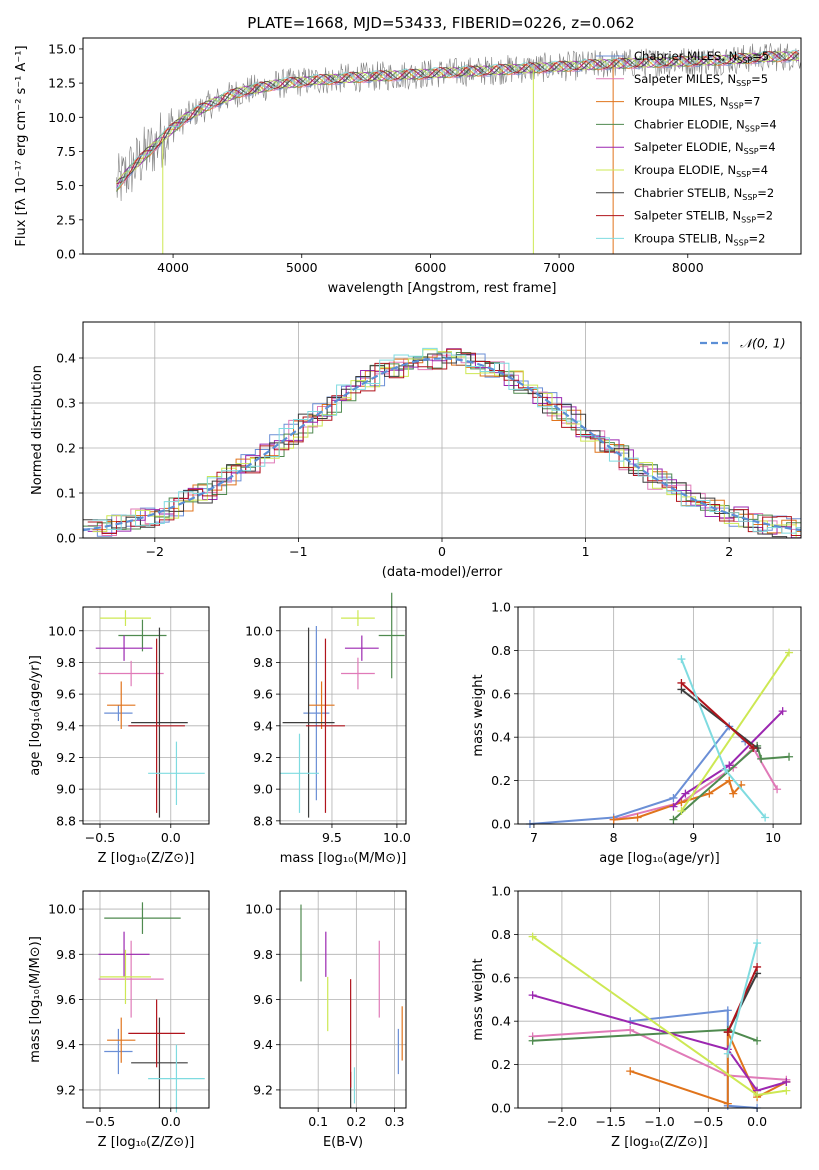  I want to click on x-tick-label: 7000, so click(559, 267).